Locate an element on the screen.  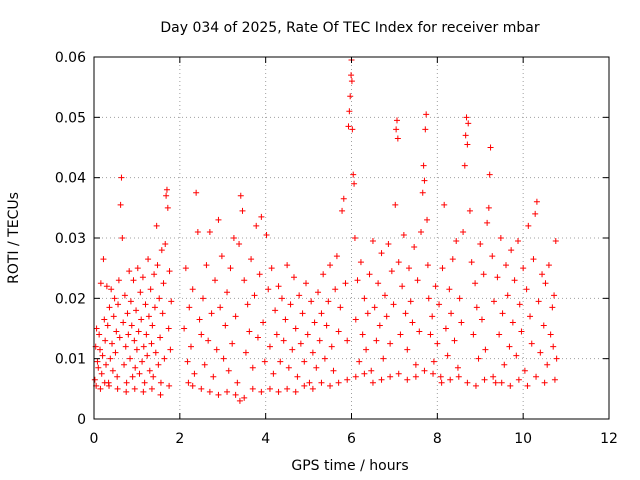
y-tick-label: 0.02 is located at coordinates (70, 299).